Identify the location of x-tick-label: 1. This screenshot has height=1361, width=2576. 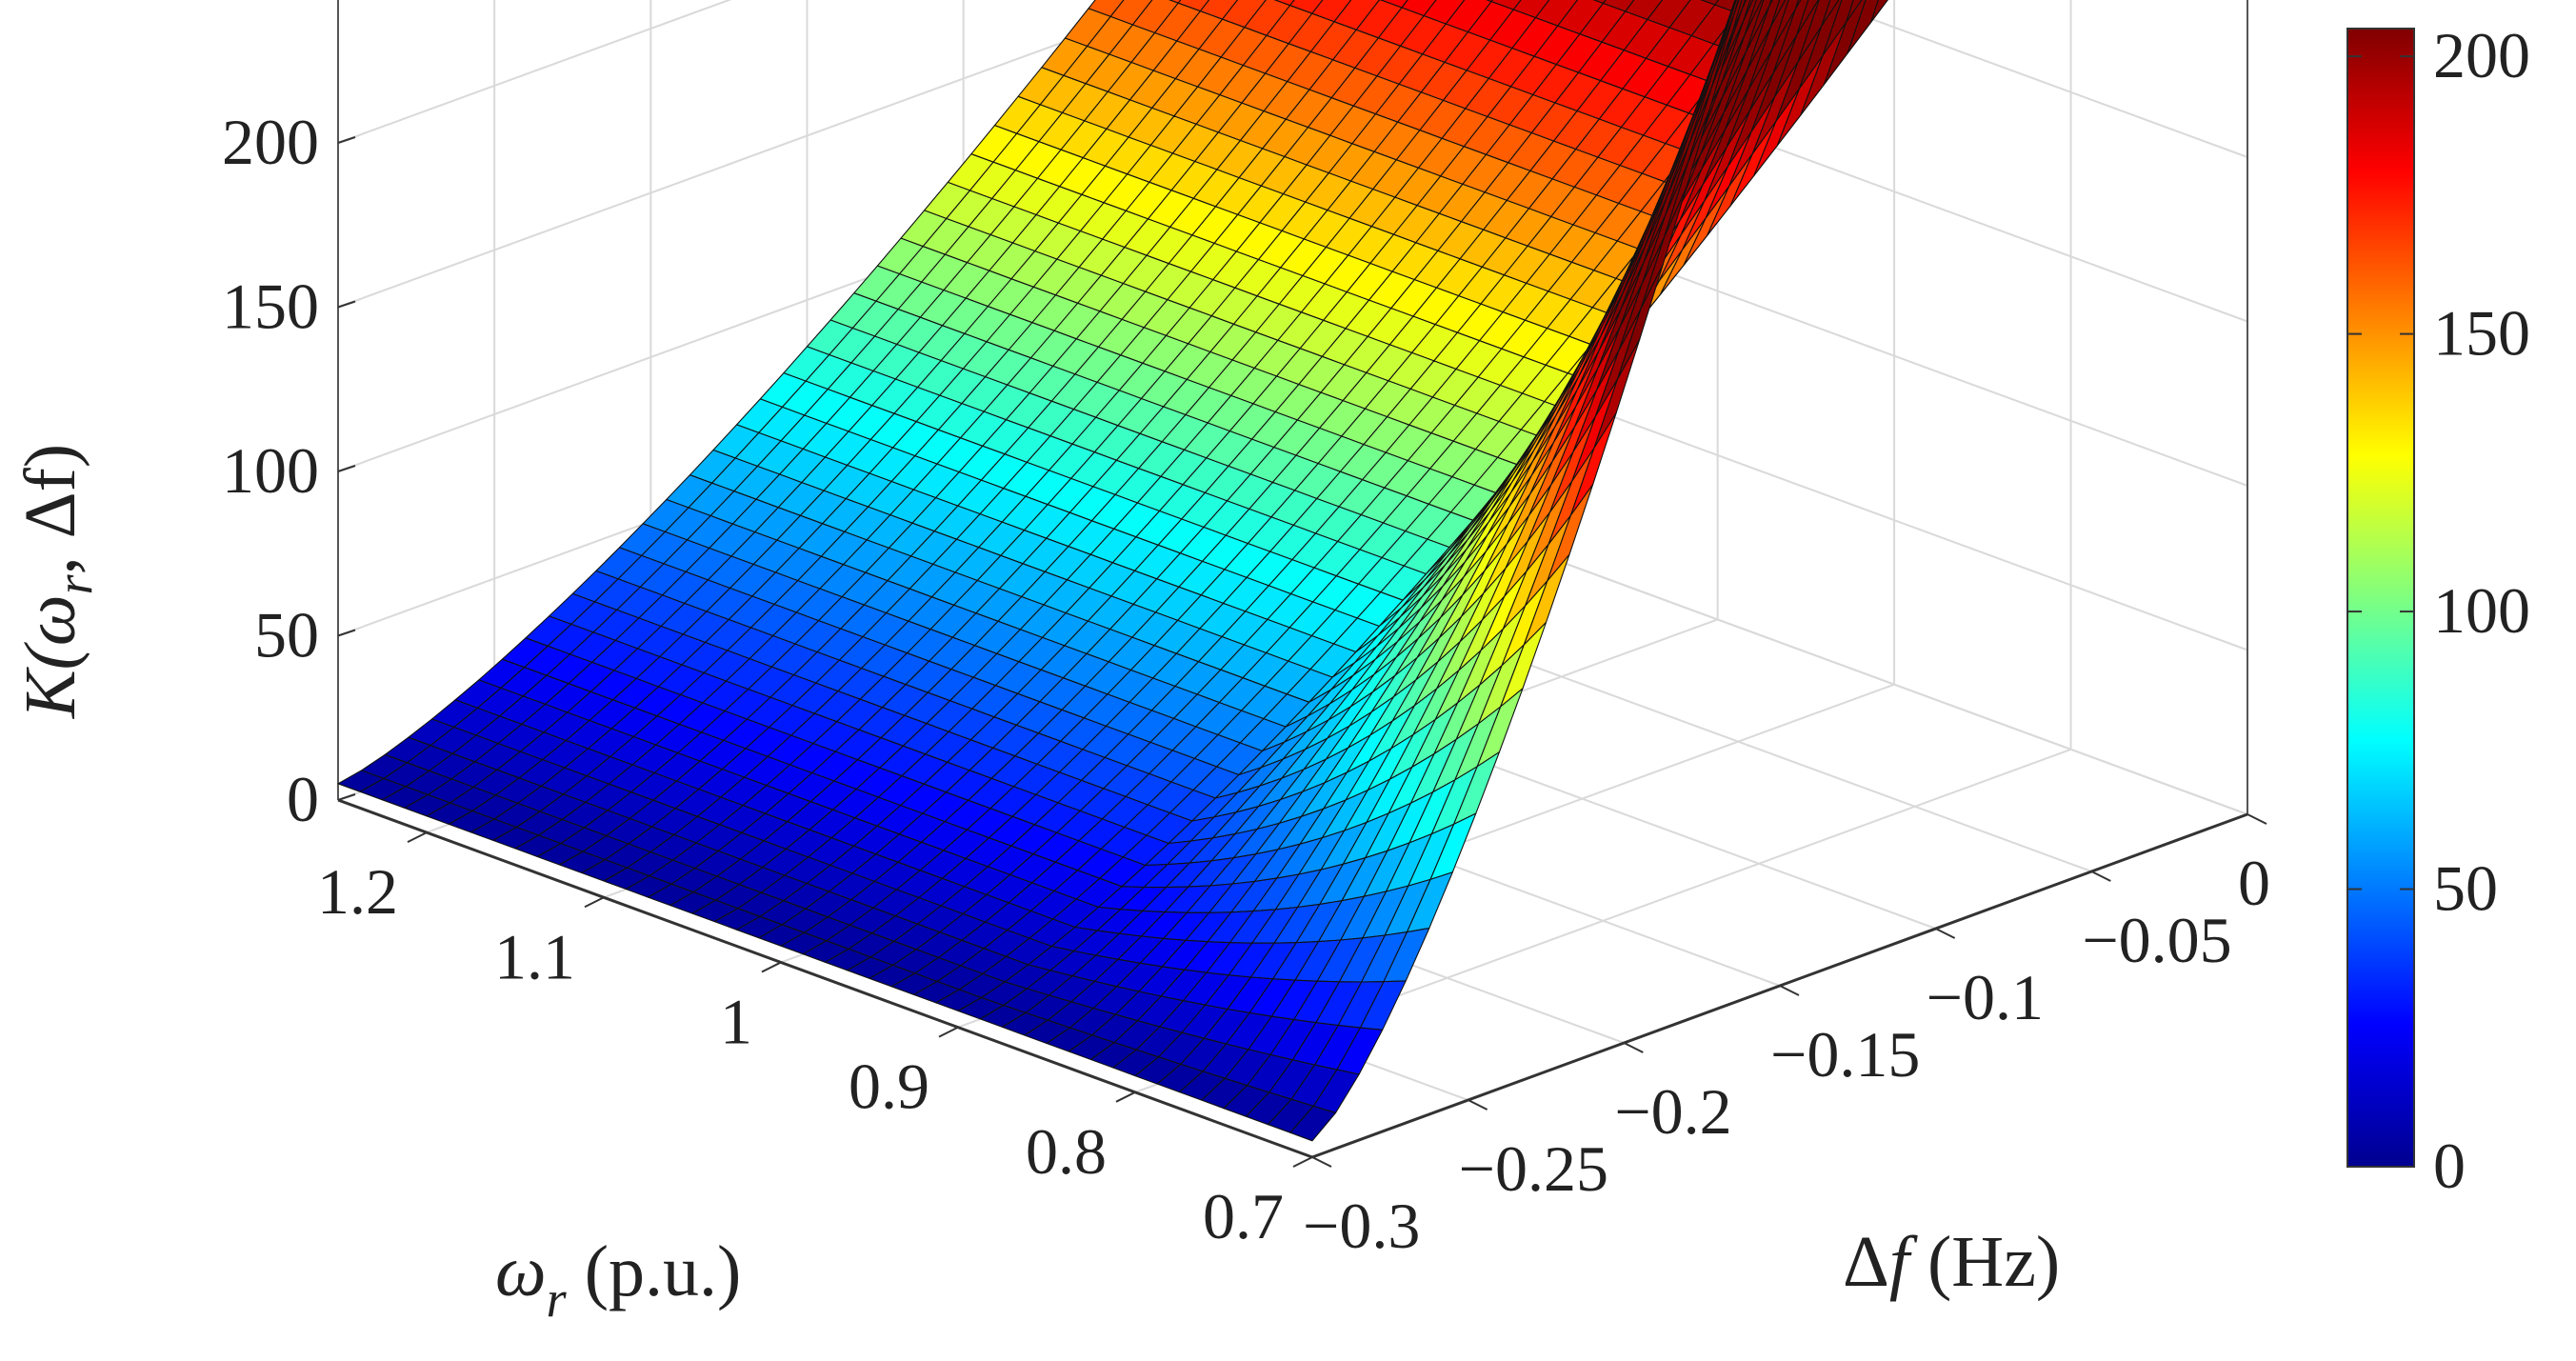
(736, 1021).